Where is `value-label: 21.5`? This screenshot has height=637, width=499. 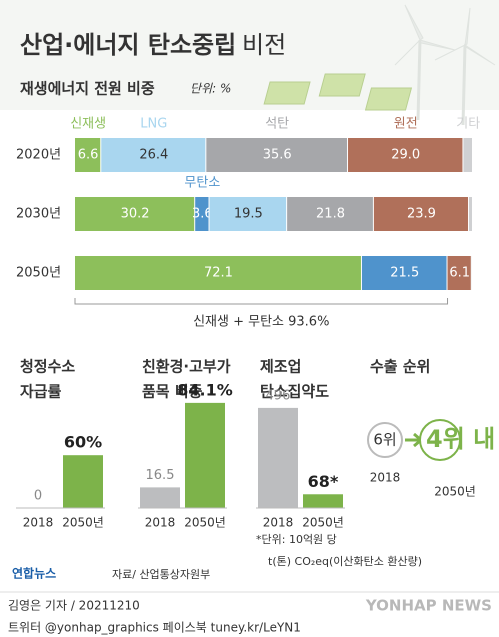
value-label: 21.5 is located at coordinates (404, 273).